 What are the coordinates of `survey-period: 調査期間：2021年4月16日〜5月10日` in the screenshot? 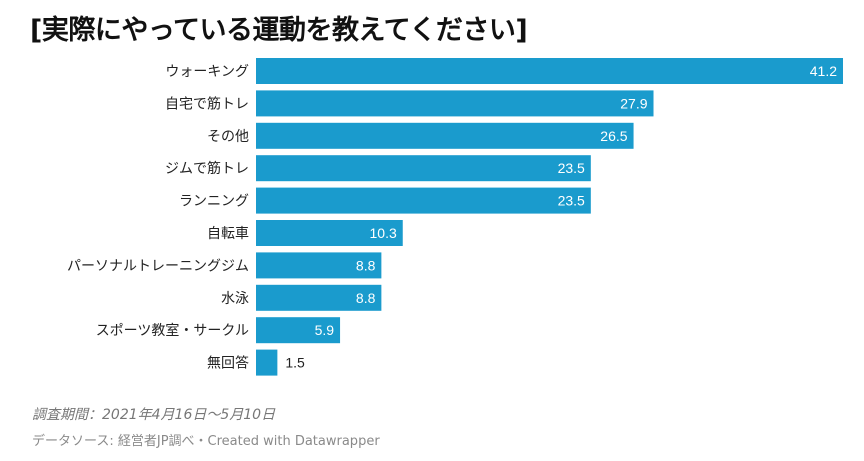 It's located at (154, 415).